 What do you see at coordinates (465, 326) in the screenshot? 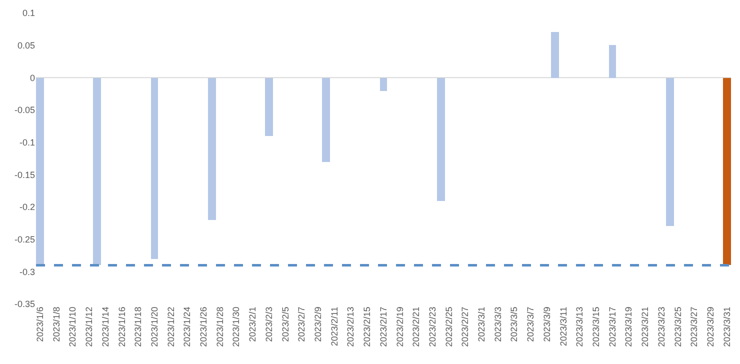
I see `x-tick-label: 2023/2/27` at bounding box center [465, 326].